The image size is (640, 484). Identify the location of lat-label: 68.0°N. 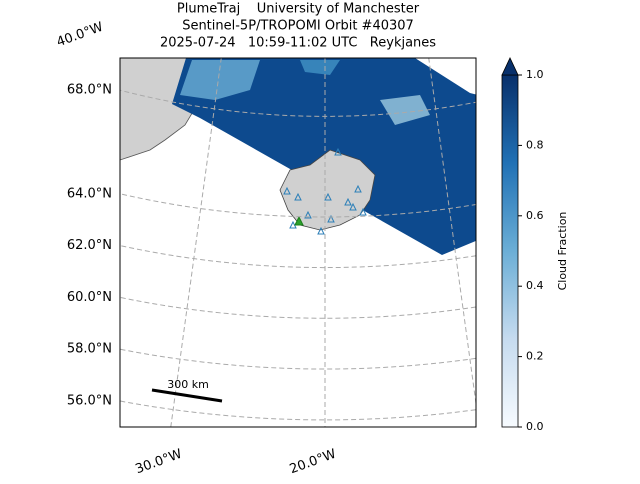
(89, 90).